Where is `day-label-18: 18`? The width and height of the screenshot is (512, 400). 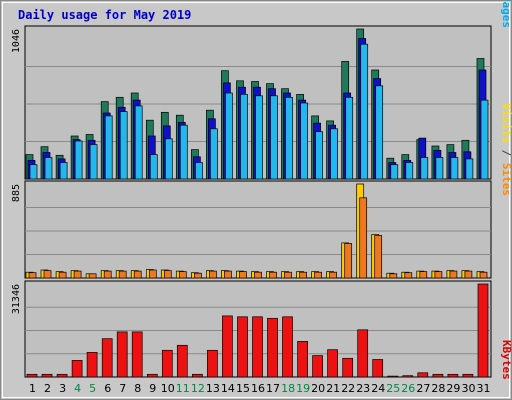 day-label-18: 18 is located at coordinates (288, 388).